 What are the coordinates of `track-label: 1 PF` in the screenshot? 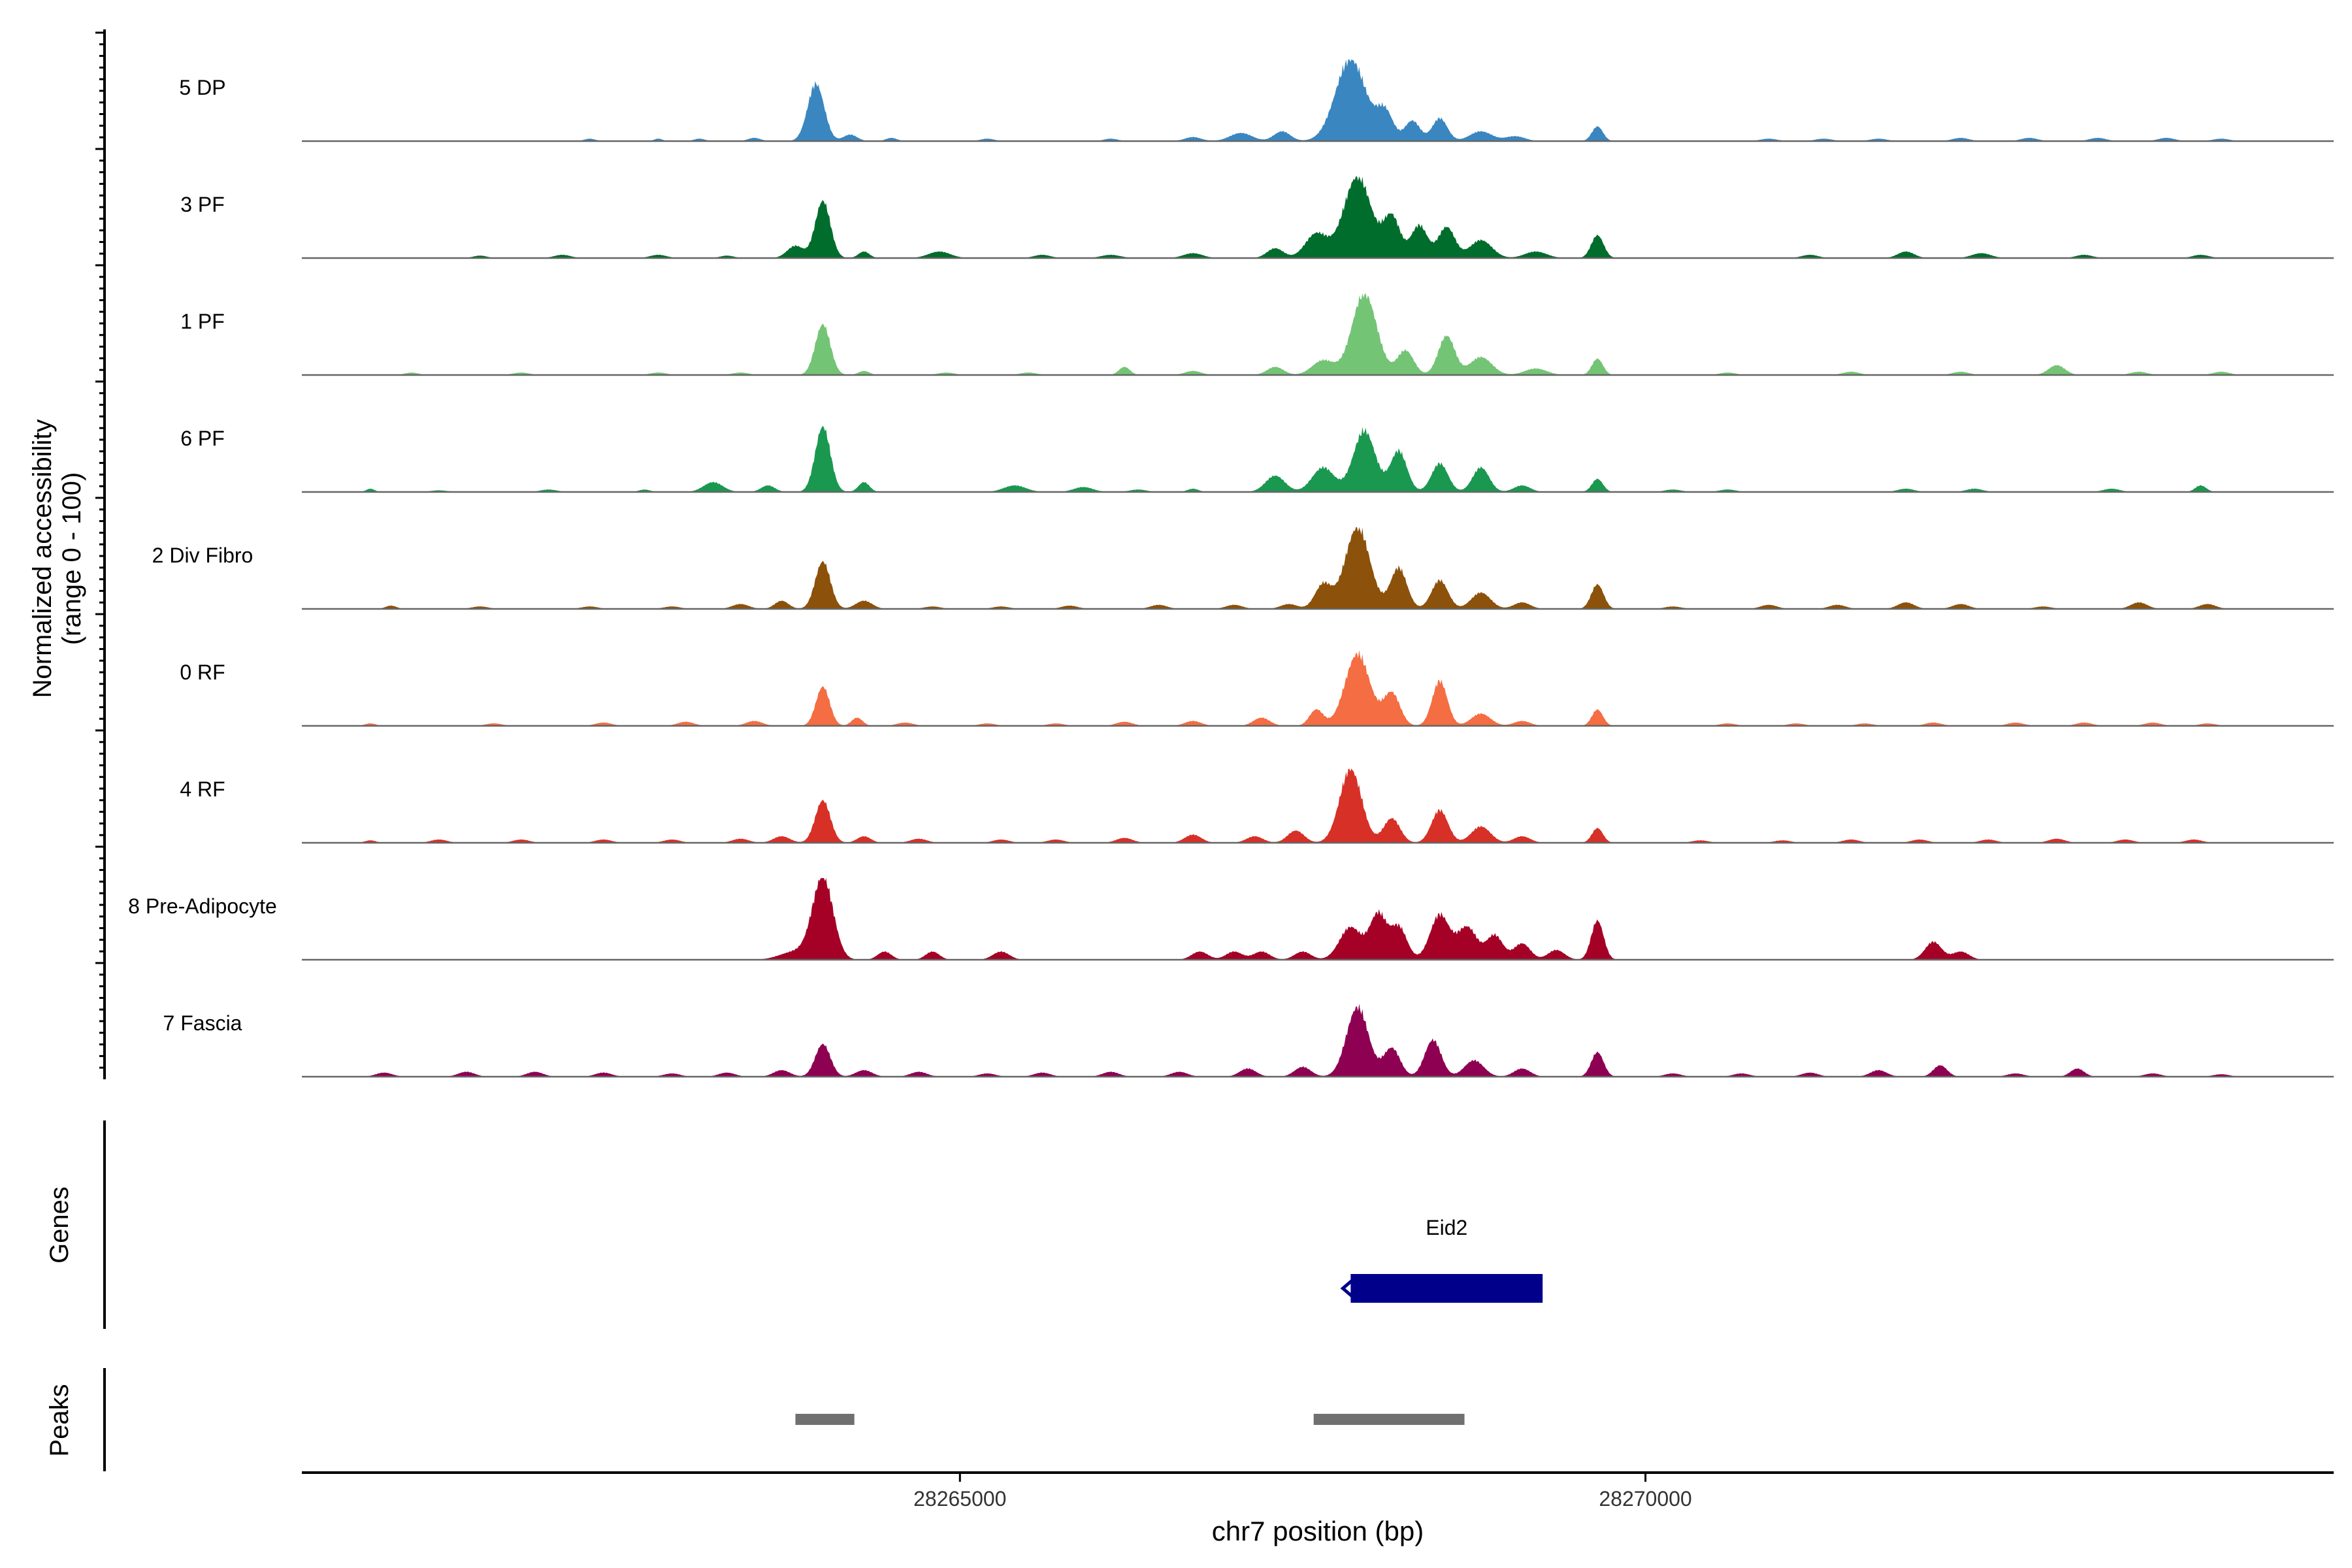 It's located at (202, 321).